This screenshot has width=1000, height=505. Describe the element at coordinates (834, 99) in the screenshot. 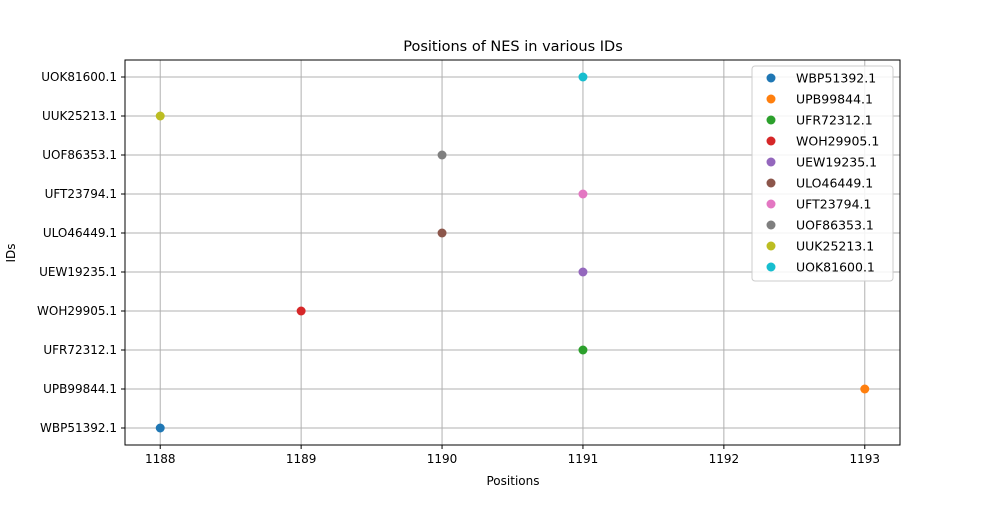

I see `legend-label: UPB99844.1` at that location.